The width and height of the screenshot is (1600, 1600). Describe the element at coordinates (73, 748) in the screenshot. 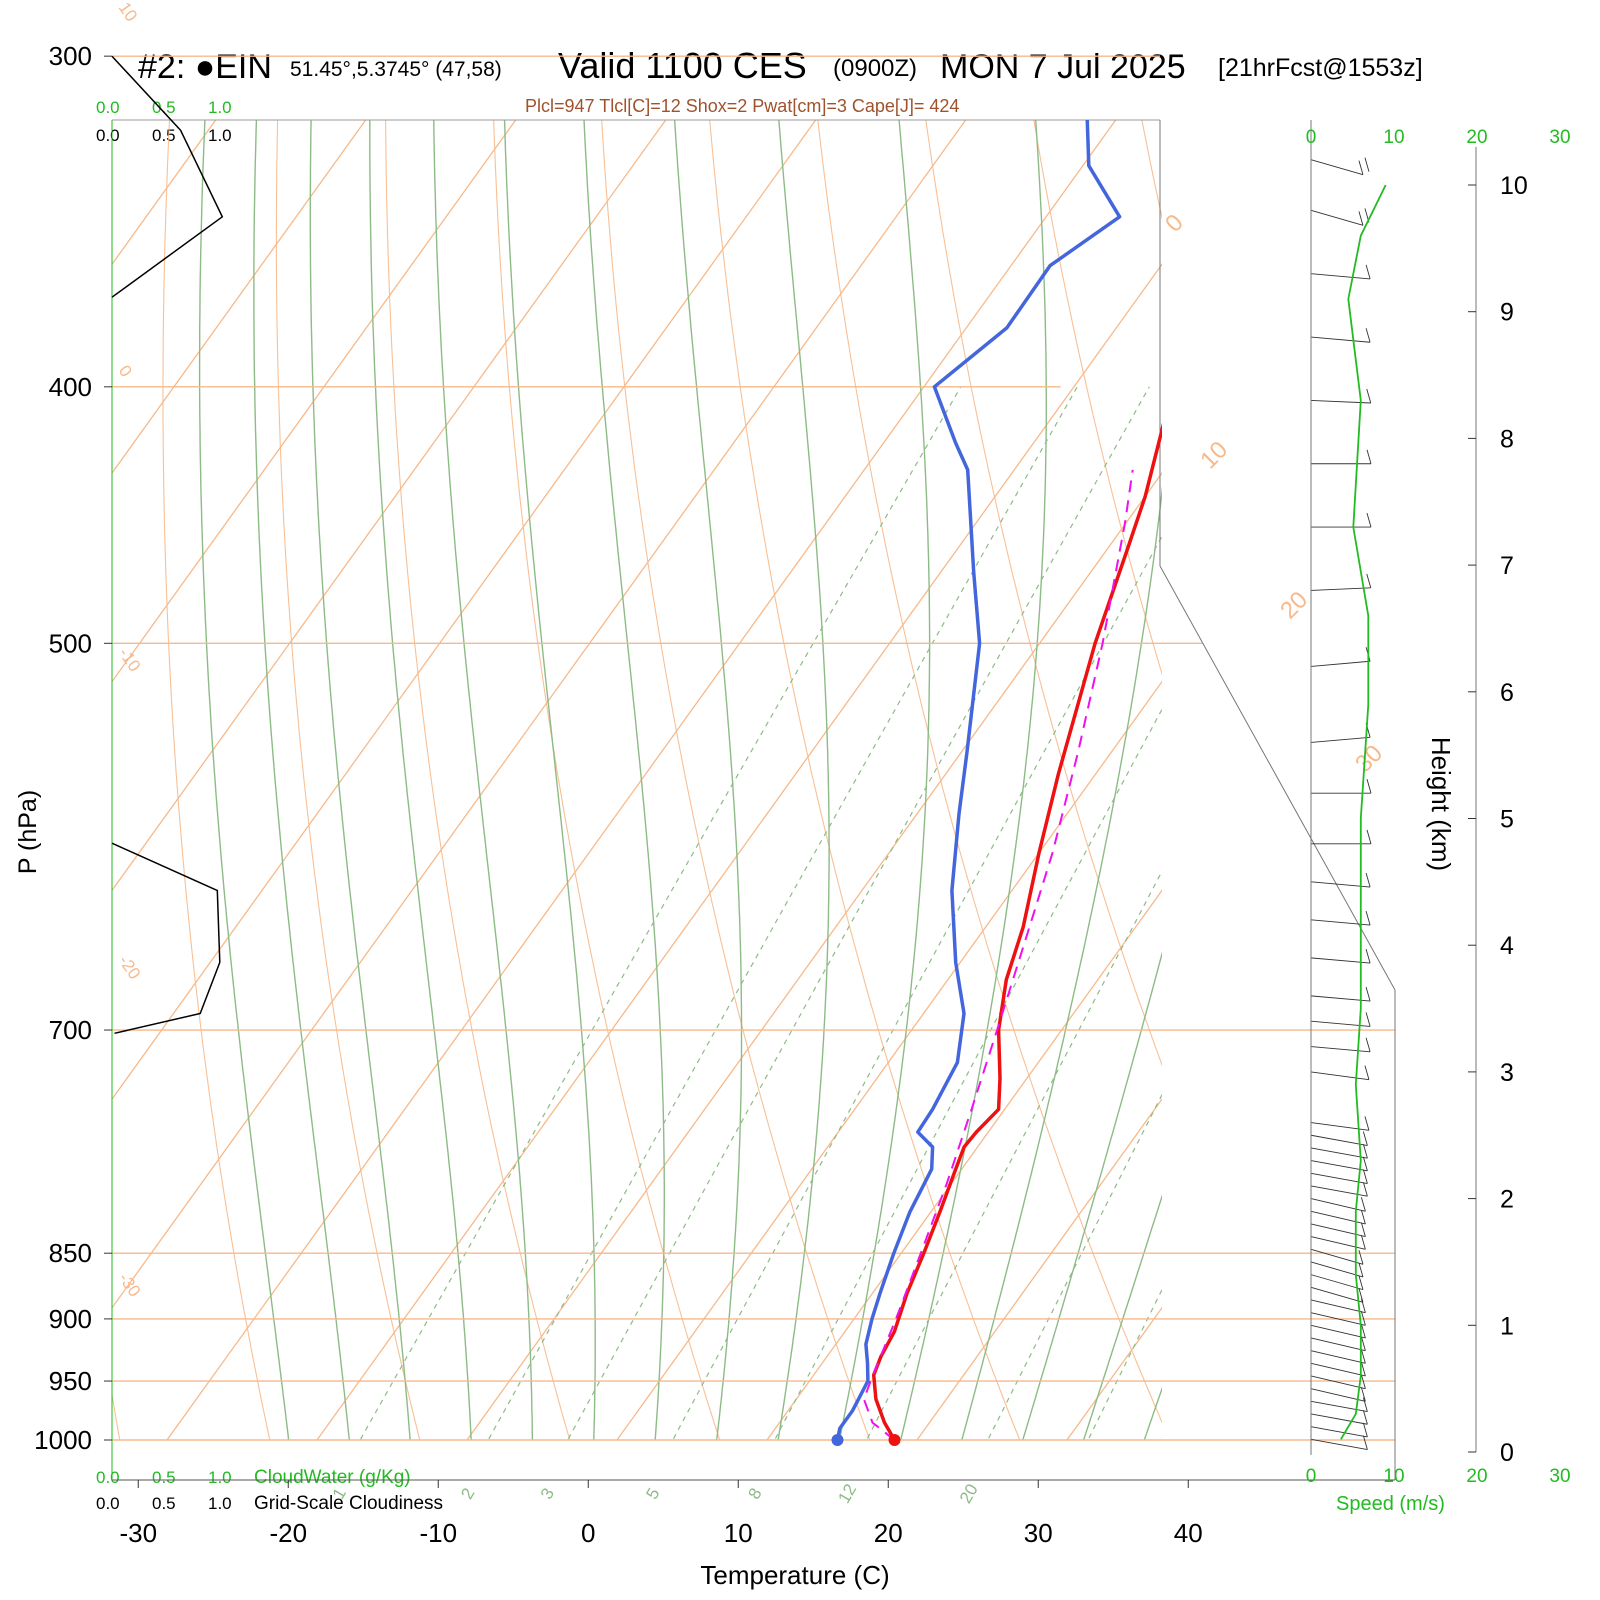

I see `pressure-axis: 2503004005007008509009501000` at that location.